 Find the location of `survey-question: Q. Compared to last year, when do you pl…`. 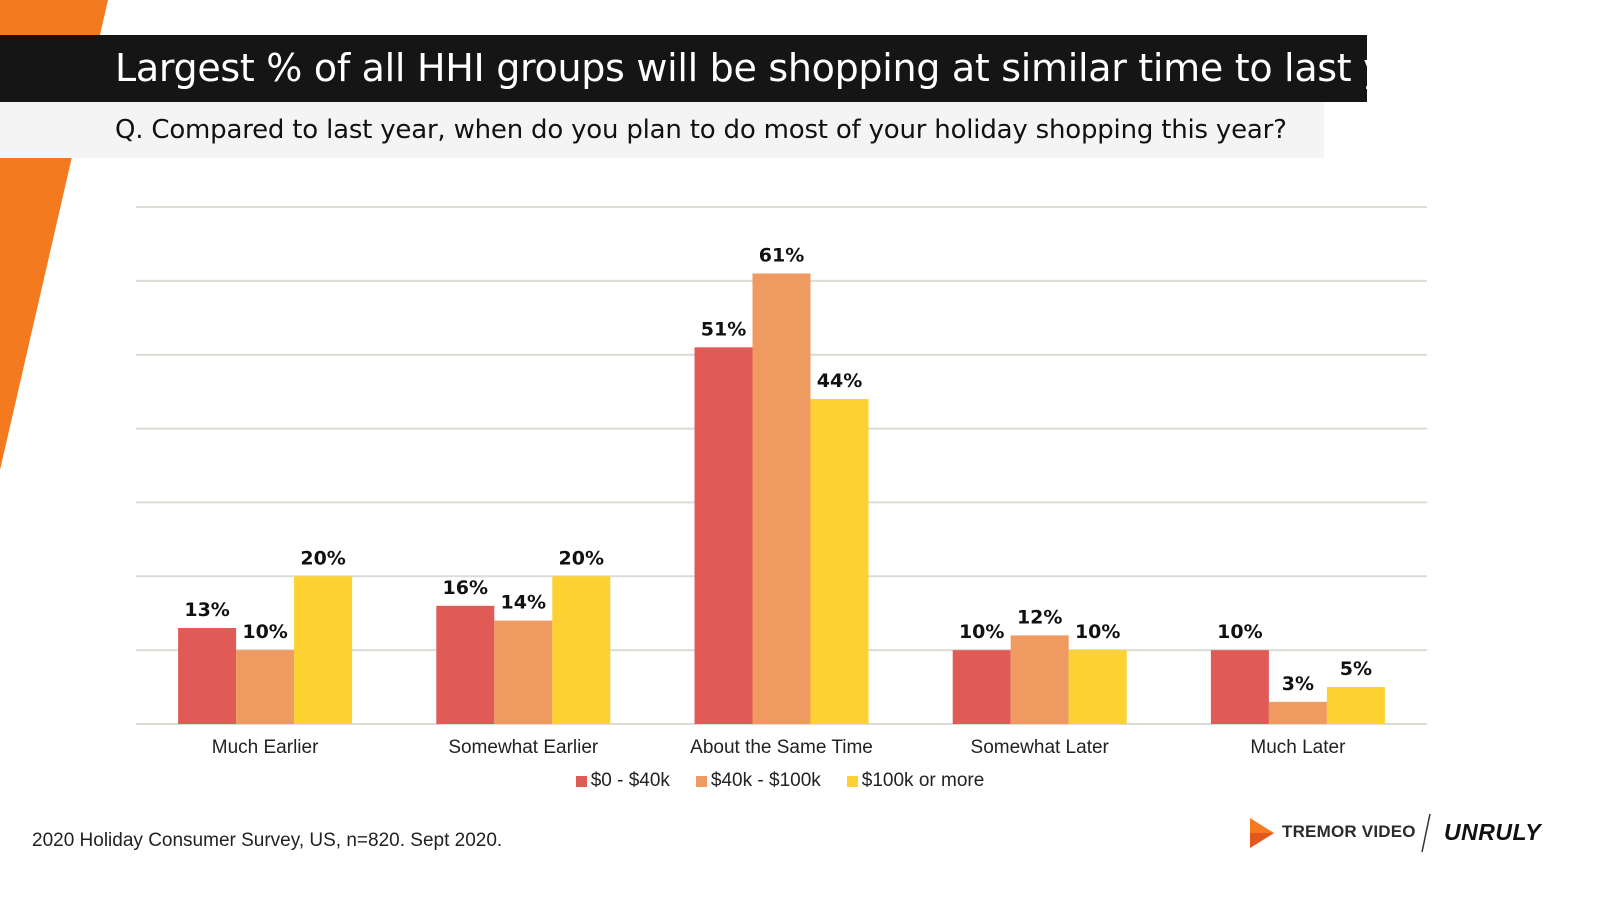

survey-question: Q. Compared to last year, when do you pl… is located at coordinates (662, 130).